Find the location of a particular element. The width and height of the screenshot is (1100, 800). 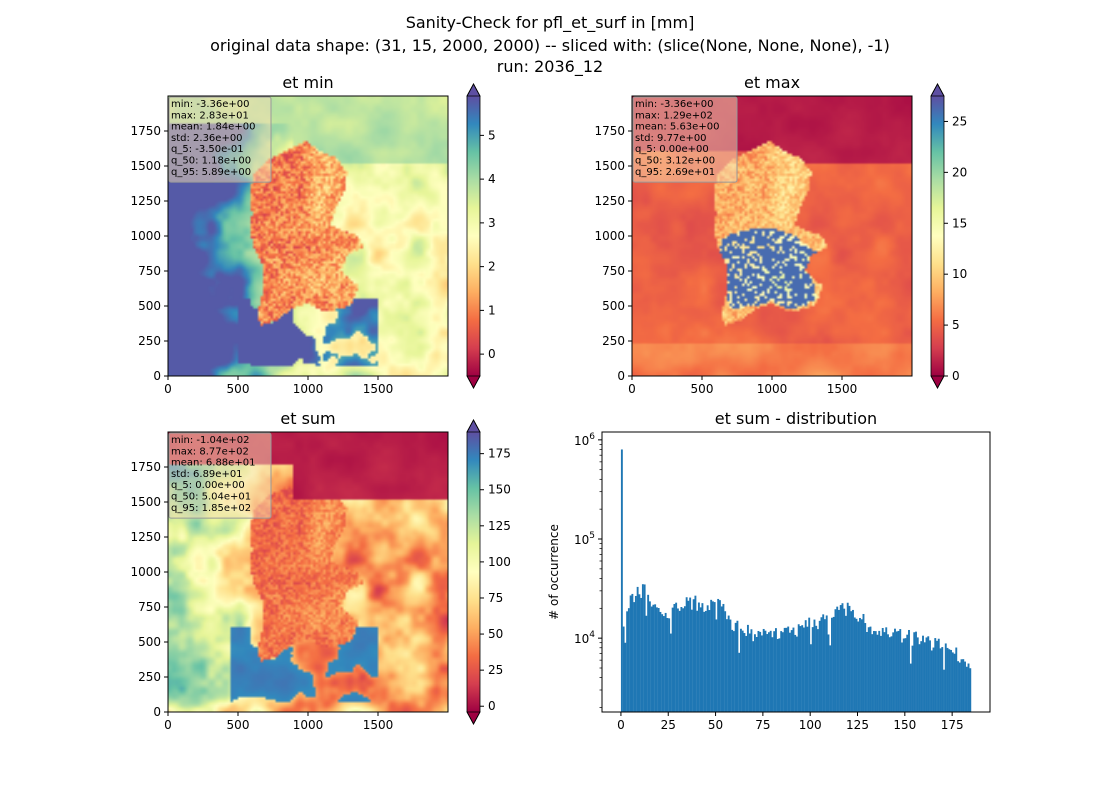

x-tick-label: 50 is located at coordinates (715, 725).